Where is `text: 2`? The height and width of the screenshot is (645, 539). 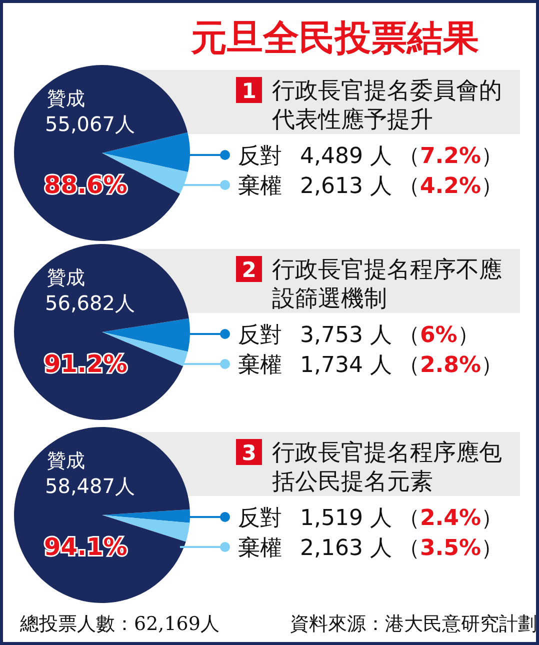 text: 2 is located at coordinates (249, 270).